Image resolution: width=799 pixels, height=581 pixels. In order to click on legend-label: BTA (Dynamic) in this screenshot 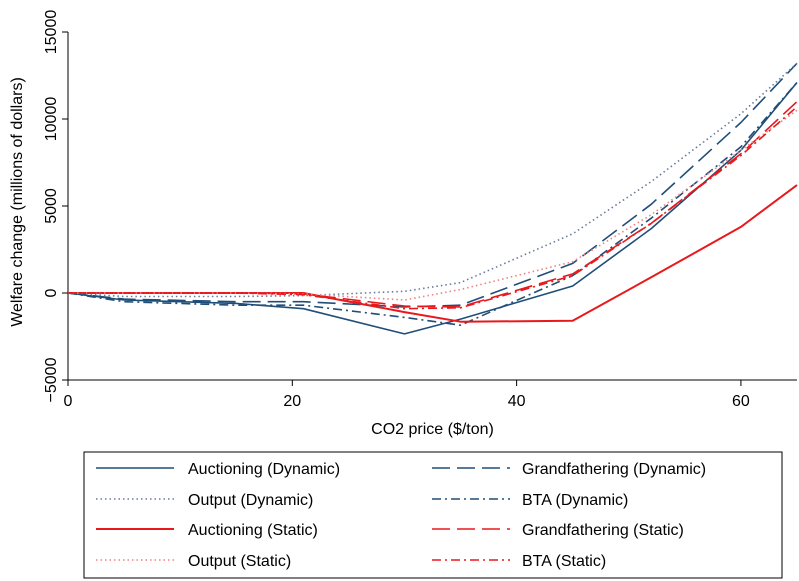, I will do `click(575, 500)`.